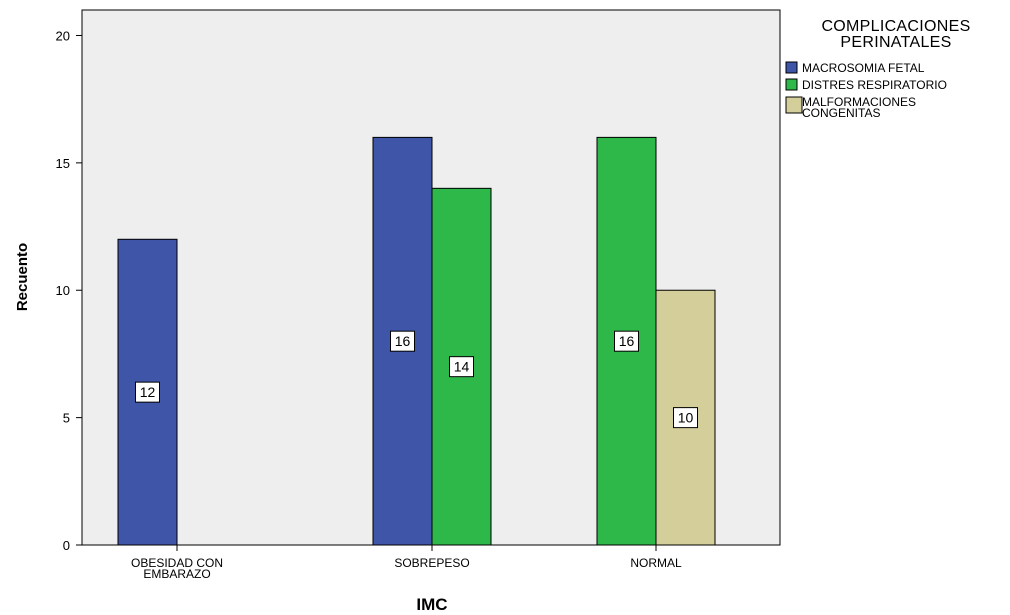 This screenshot has width=1010, height=615. I want to click on data-label-value: 10, so click(686, 418).